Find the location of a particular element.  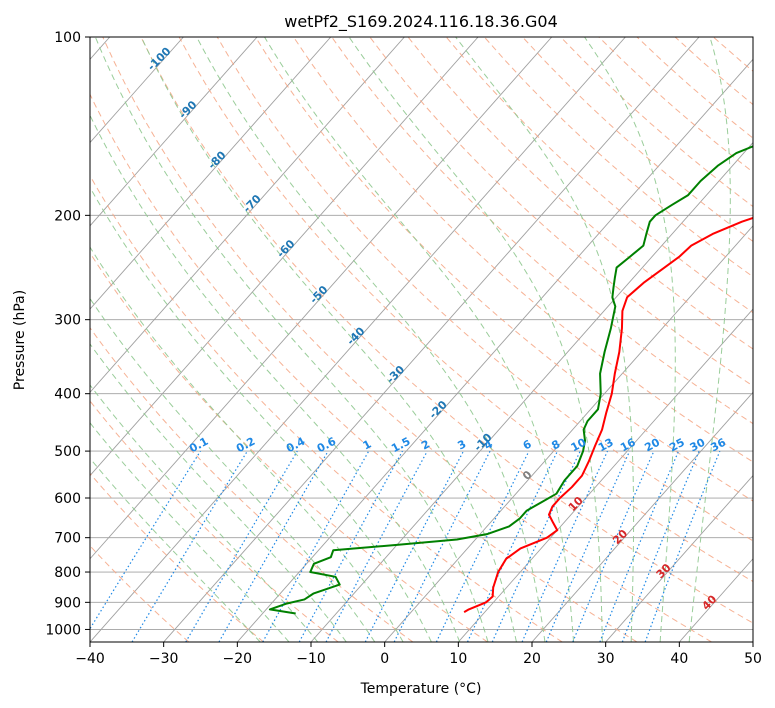

x-tick-label: 20 is located at coordinates (532, 659).